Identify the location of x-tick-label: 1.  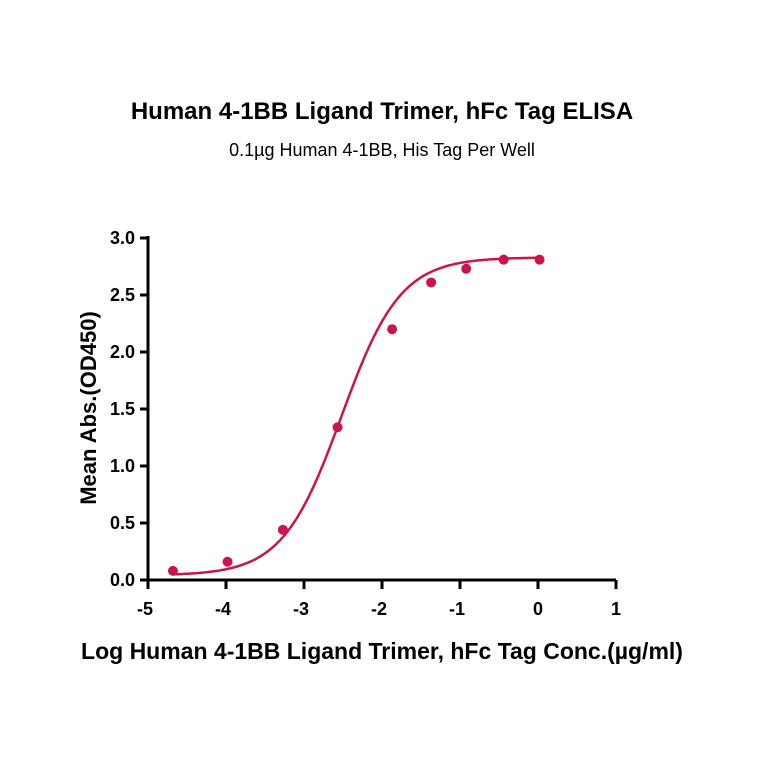
(616, 609).